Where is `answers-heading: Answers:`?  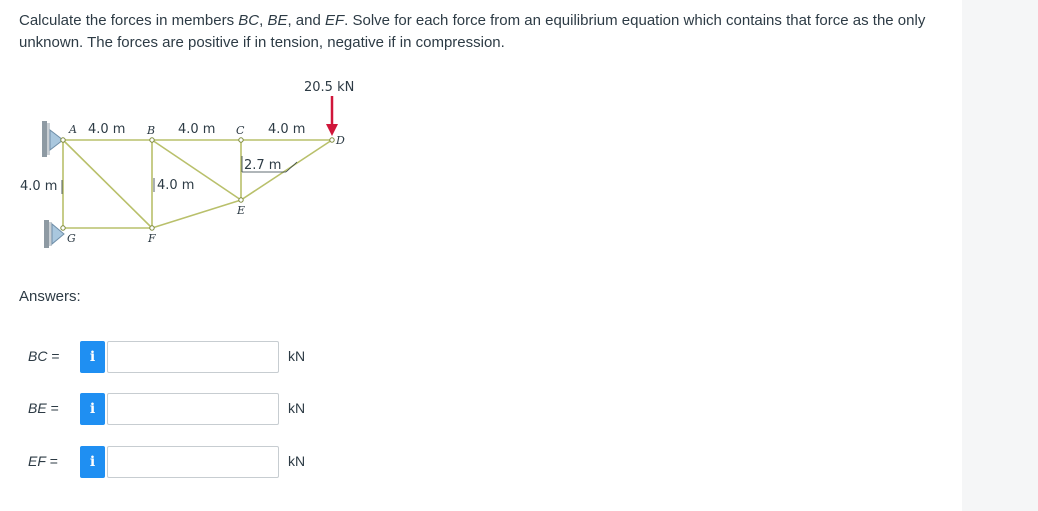 answers-heading: Answers: is located at coordinates (50, 296).